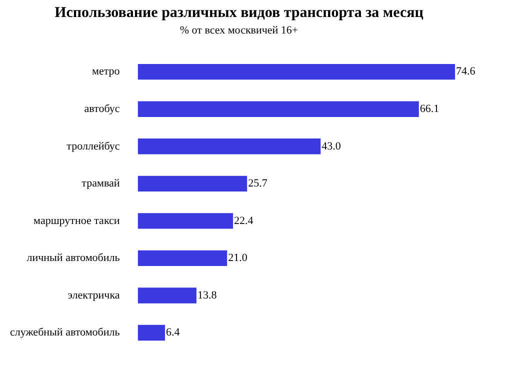 This screenshot has width=508, height=368. What do you see at coordinates (466, 72) in the screenshot?
I see `data-label: 74.6` at bounding box center [466, 72].